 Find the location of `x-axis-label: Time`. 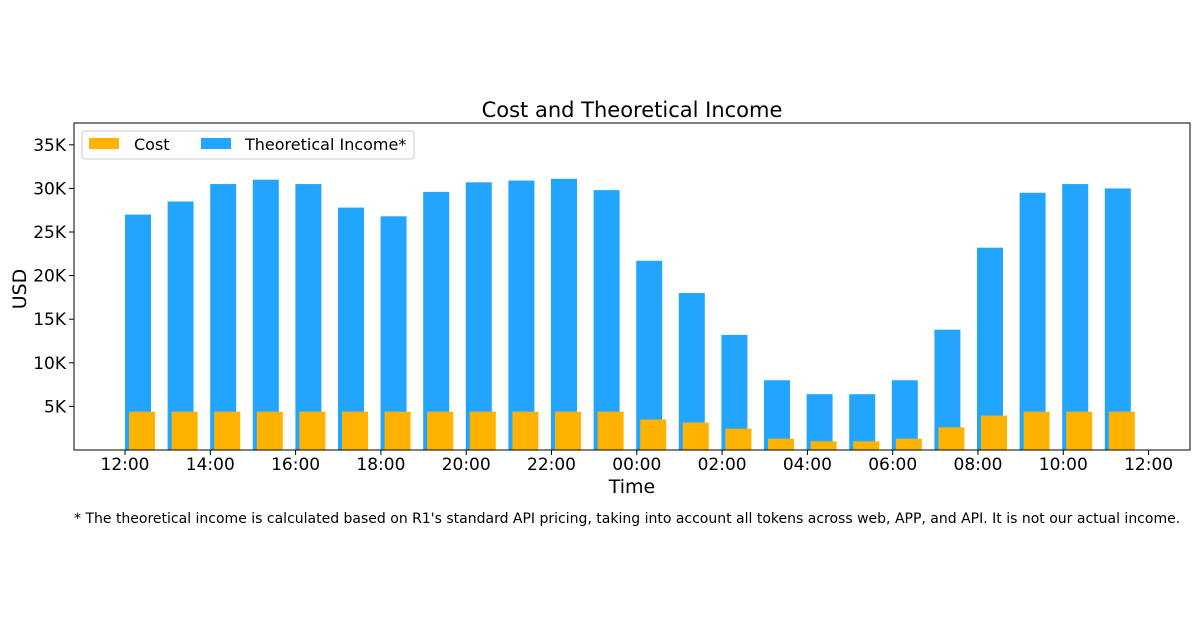

x-axis-label: Time is located at coordinates (632, 487).